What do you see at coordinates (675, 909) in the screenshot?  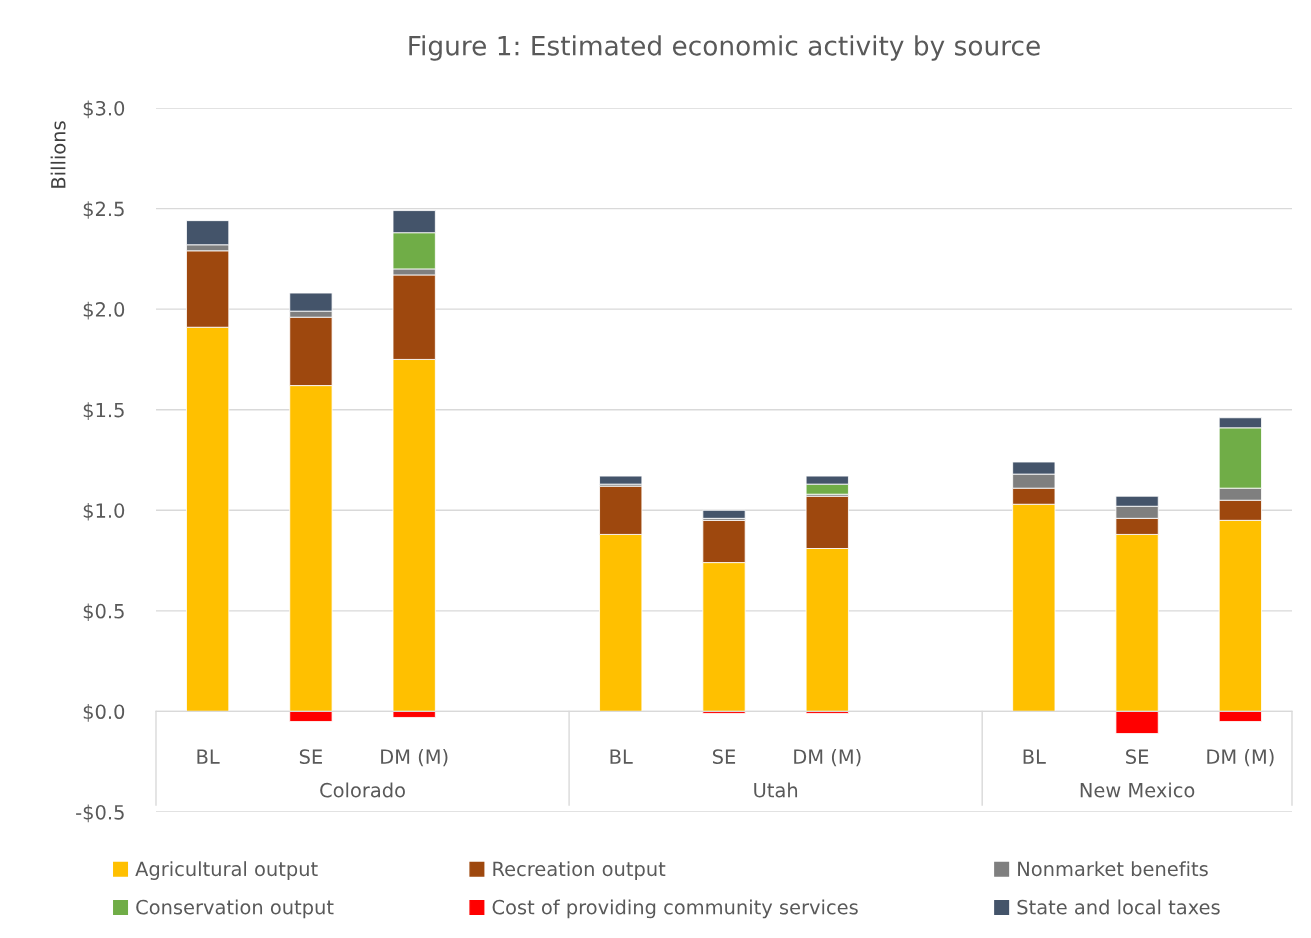 I see `legend-label: Cost of providing community services` at bounding box center [675, 909].